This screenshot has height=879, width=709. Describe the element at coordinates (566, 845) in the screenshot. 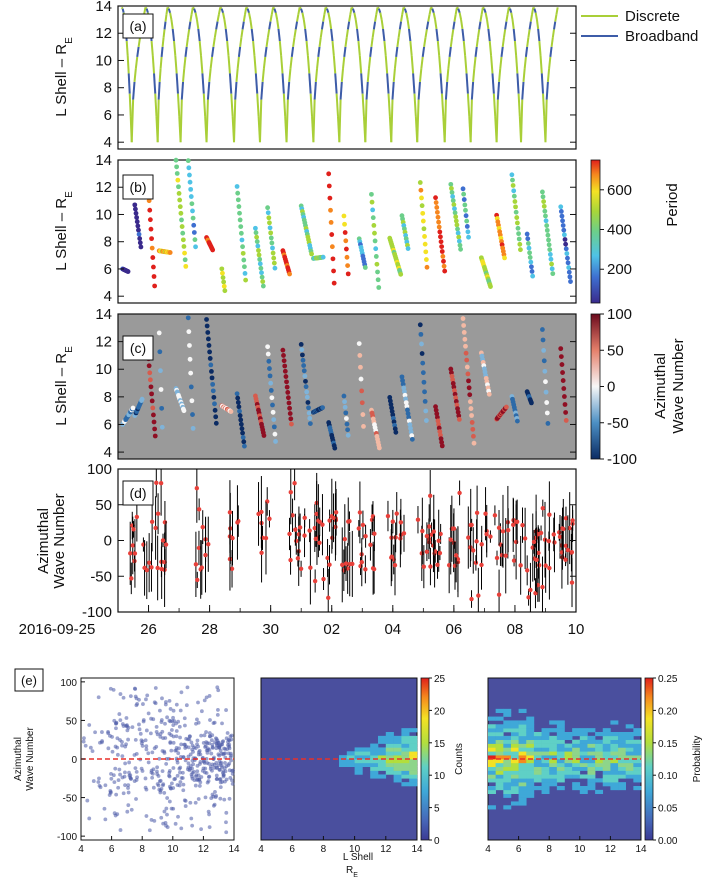

I see `panel-e-prob-ticks: 4 6 8 10 12 14` at that location.